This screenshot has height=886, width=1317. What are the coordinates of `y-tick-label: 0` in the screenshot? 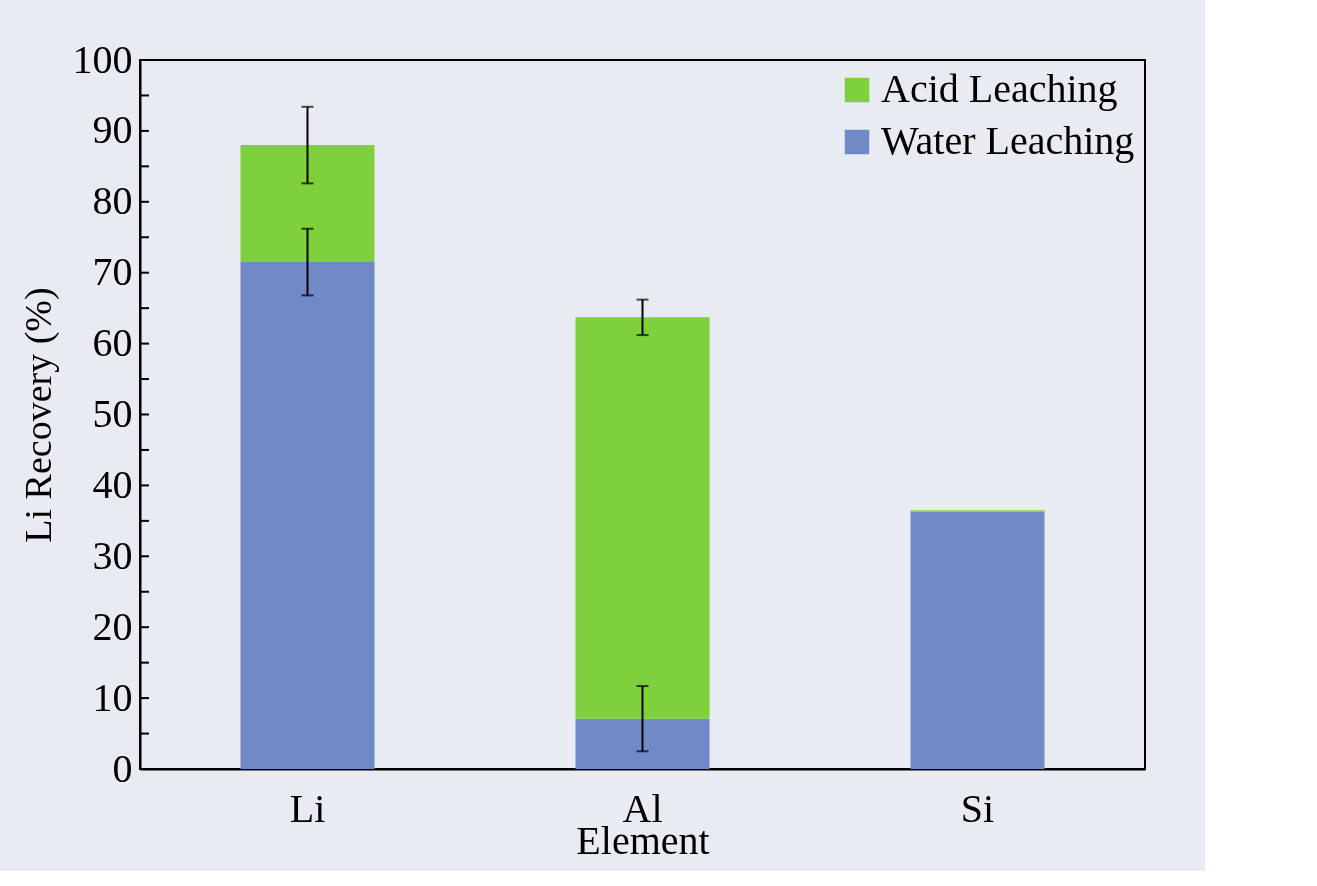 It's located at (122, 768).